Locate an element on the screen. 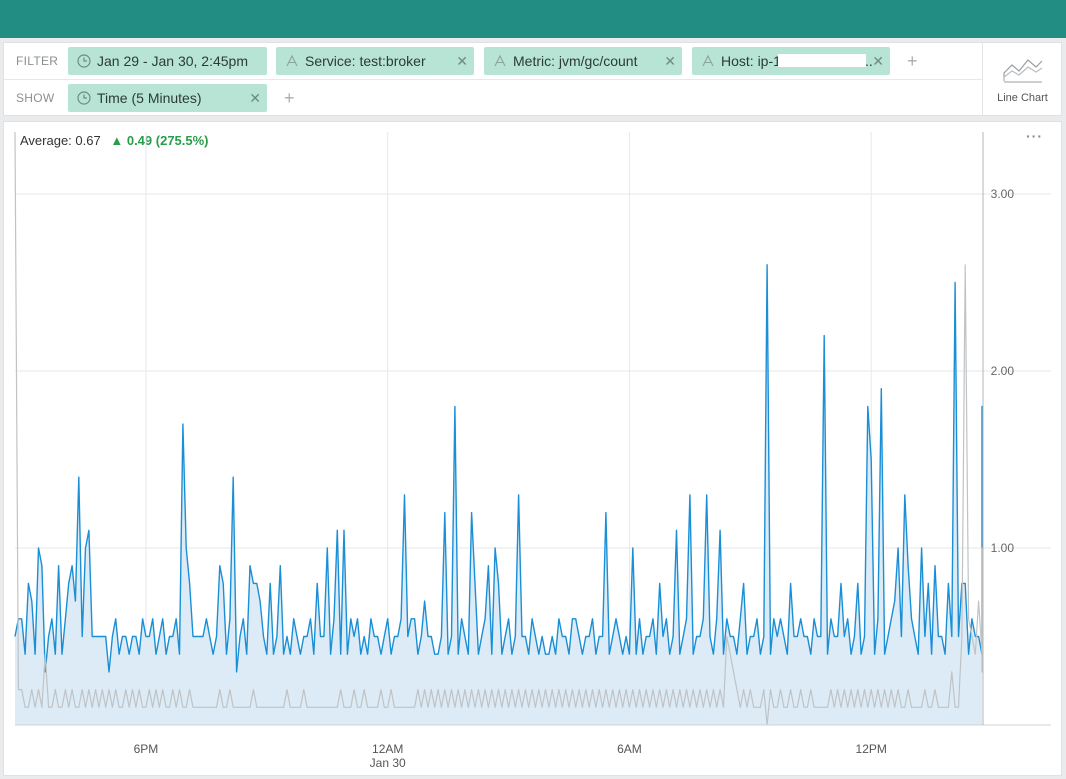  show-label: SHOW is located at coordinates (35, 98).